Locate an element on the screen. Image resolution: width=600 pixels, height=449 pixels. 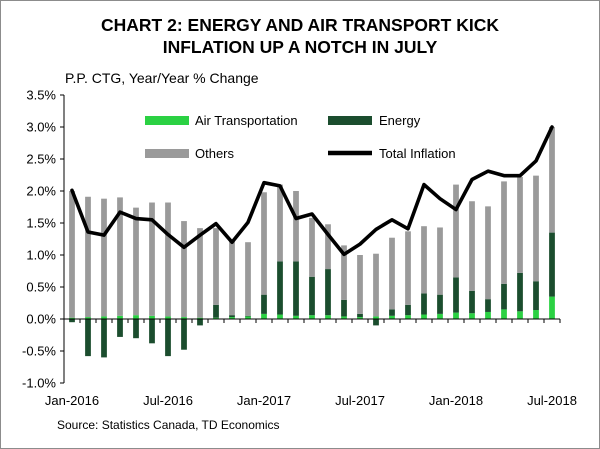
y-tick-label: -0.5% is located at coordinates (39, 351).